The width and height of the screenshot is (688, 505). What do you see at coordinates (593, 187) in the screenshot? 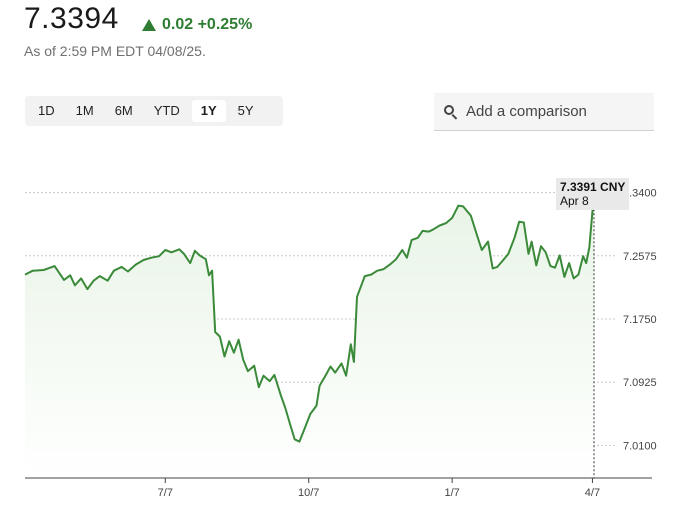
I see `tooltip-value: 7.3391 CNY` at bounding box center [593, 187].